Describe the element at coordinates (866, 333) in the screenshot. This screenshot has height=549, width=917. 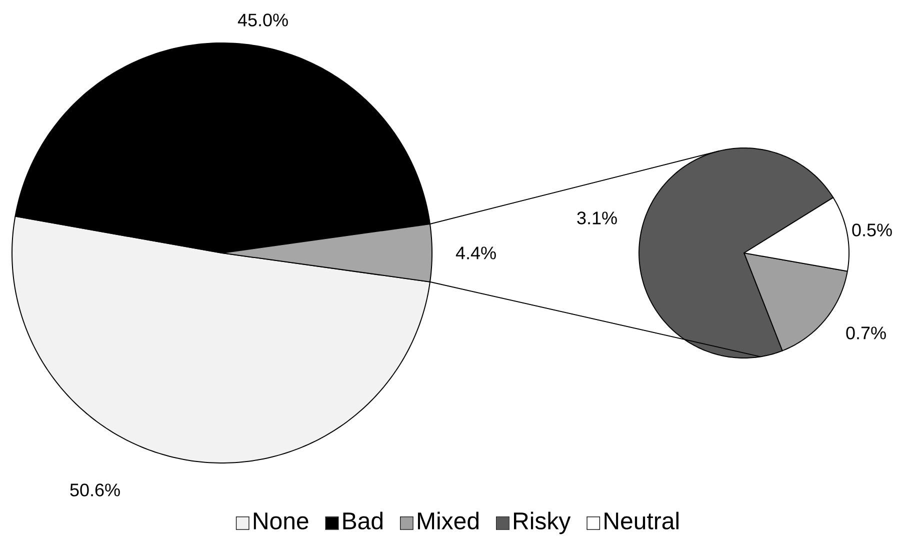
I see `data-label: 0.7%` at that location.